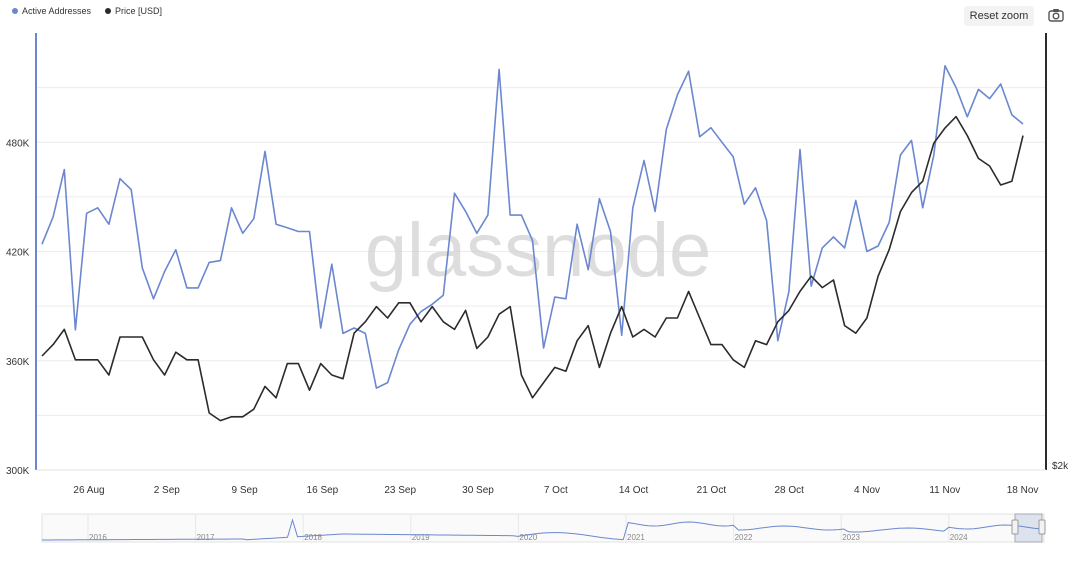  I want to click on legend-item-price: Price [USD], so click(133, 11).